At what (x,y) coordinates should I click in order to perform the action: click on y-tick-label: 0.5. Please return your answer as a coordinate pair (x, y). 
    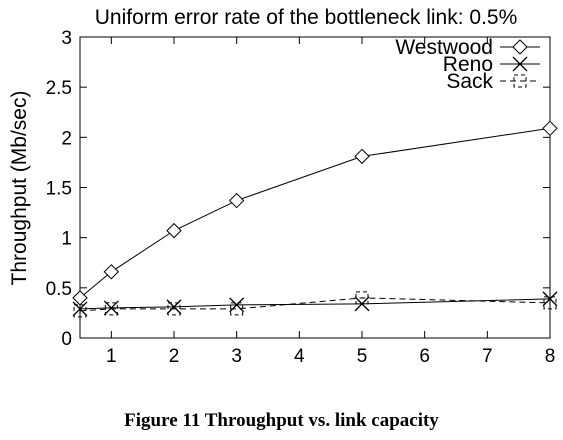
    Looking at the image, I should click on (59, 289).